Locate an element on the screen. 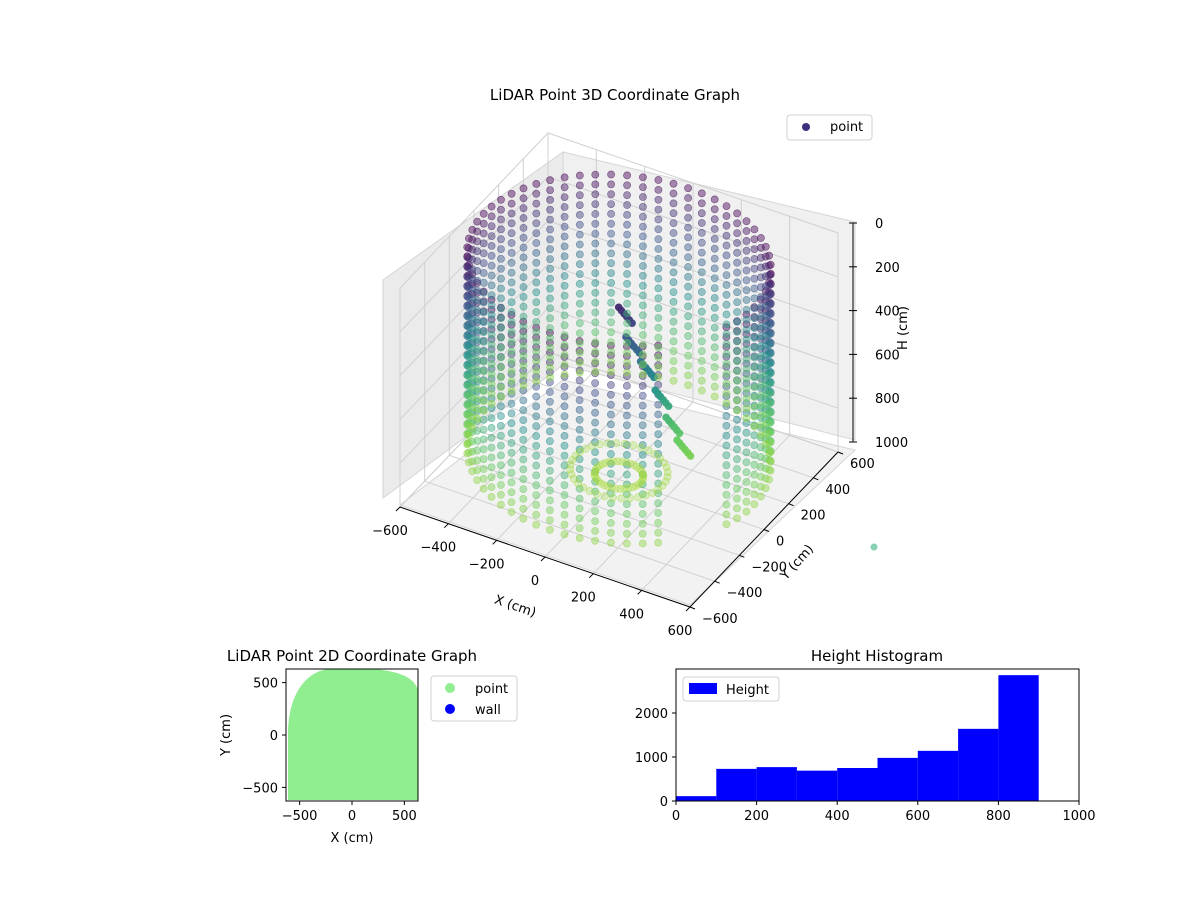 The image size is (1200, 900). x-tick-label-hist: 800 is located at coordinates (998, 816).